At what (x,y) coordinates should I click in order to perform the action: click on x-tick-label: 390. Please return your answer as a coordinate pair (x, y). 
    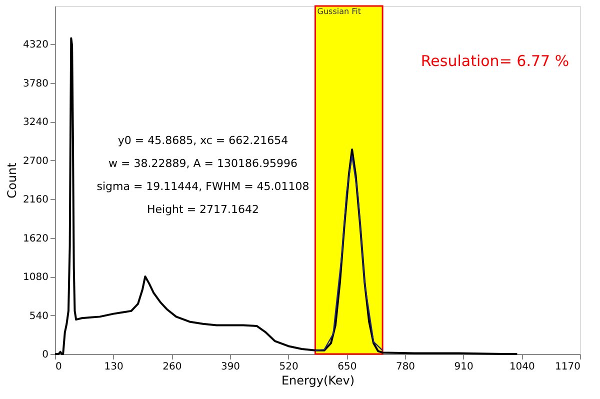
    Looking at the image, I should click on (230, 367).